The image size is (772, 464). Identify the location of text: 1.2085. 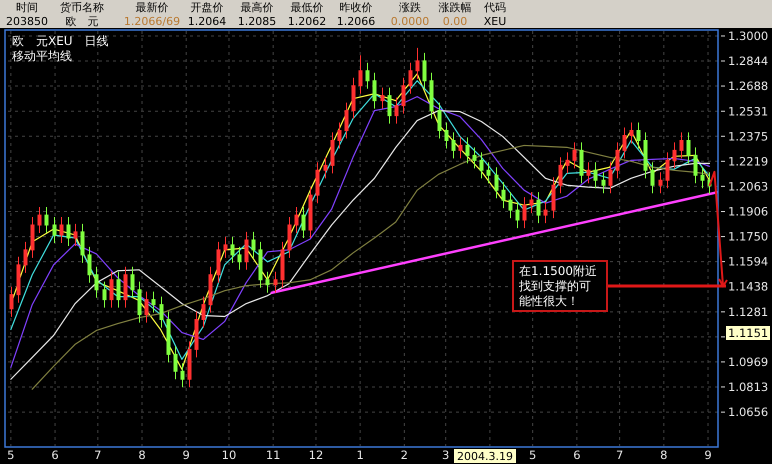
(257, 21).